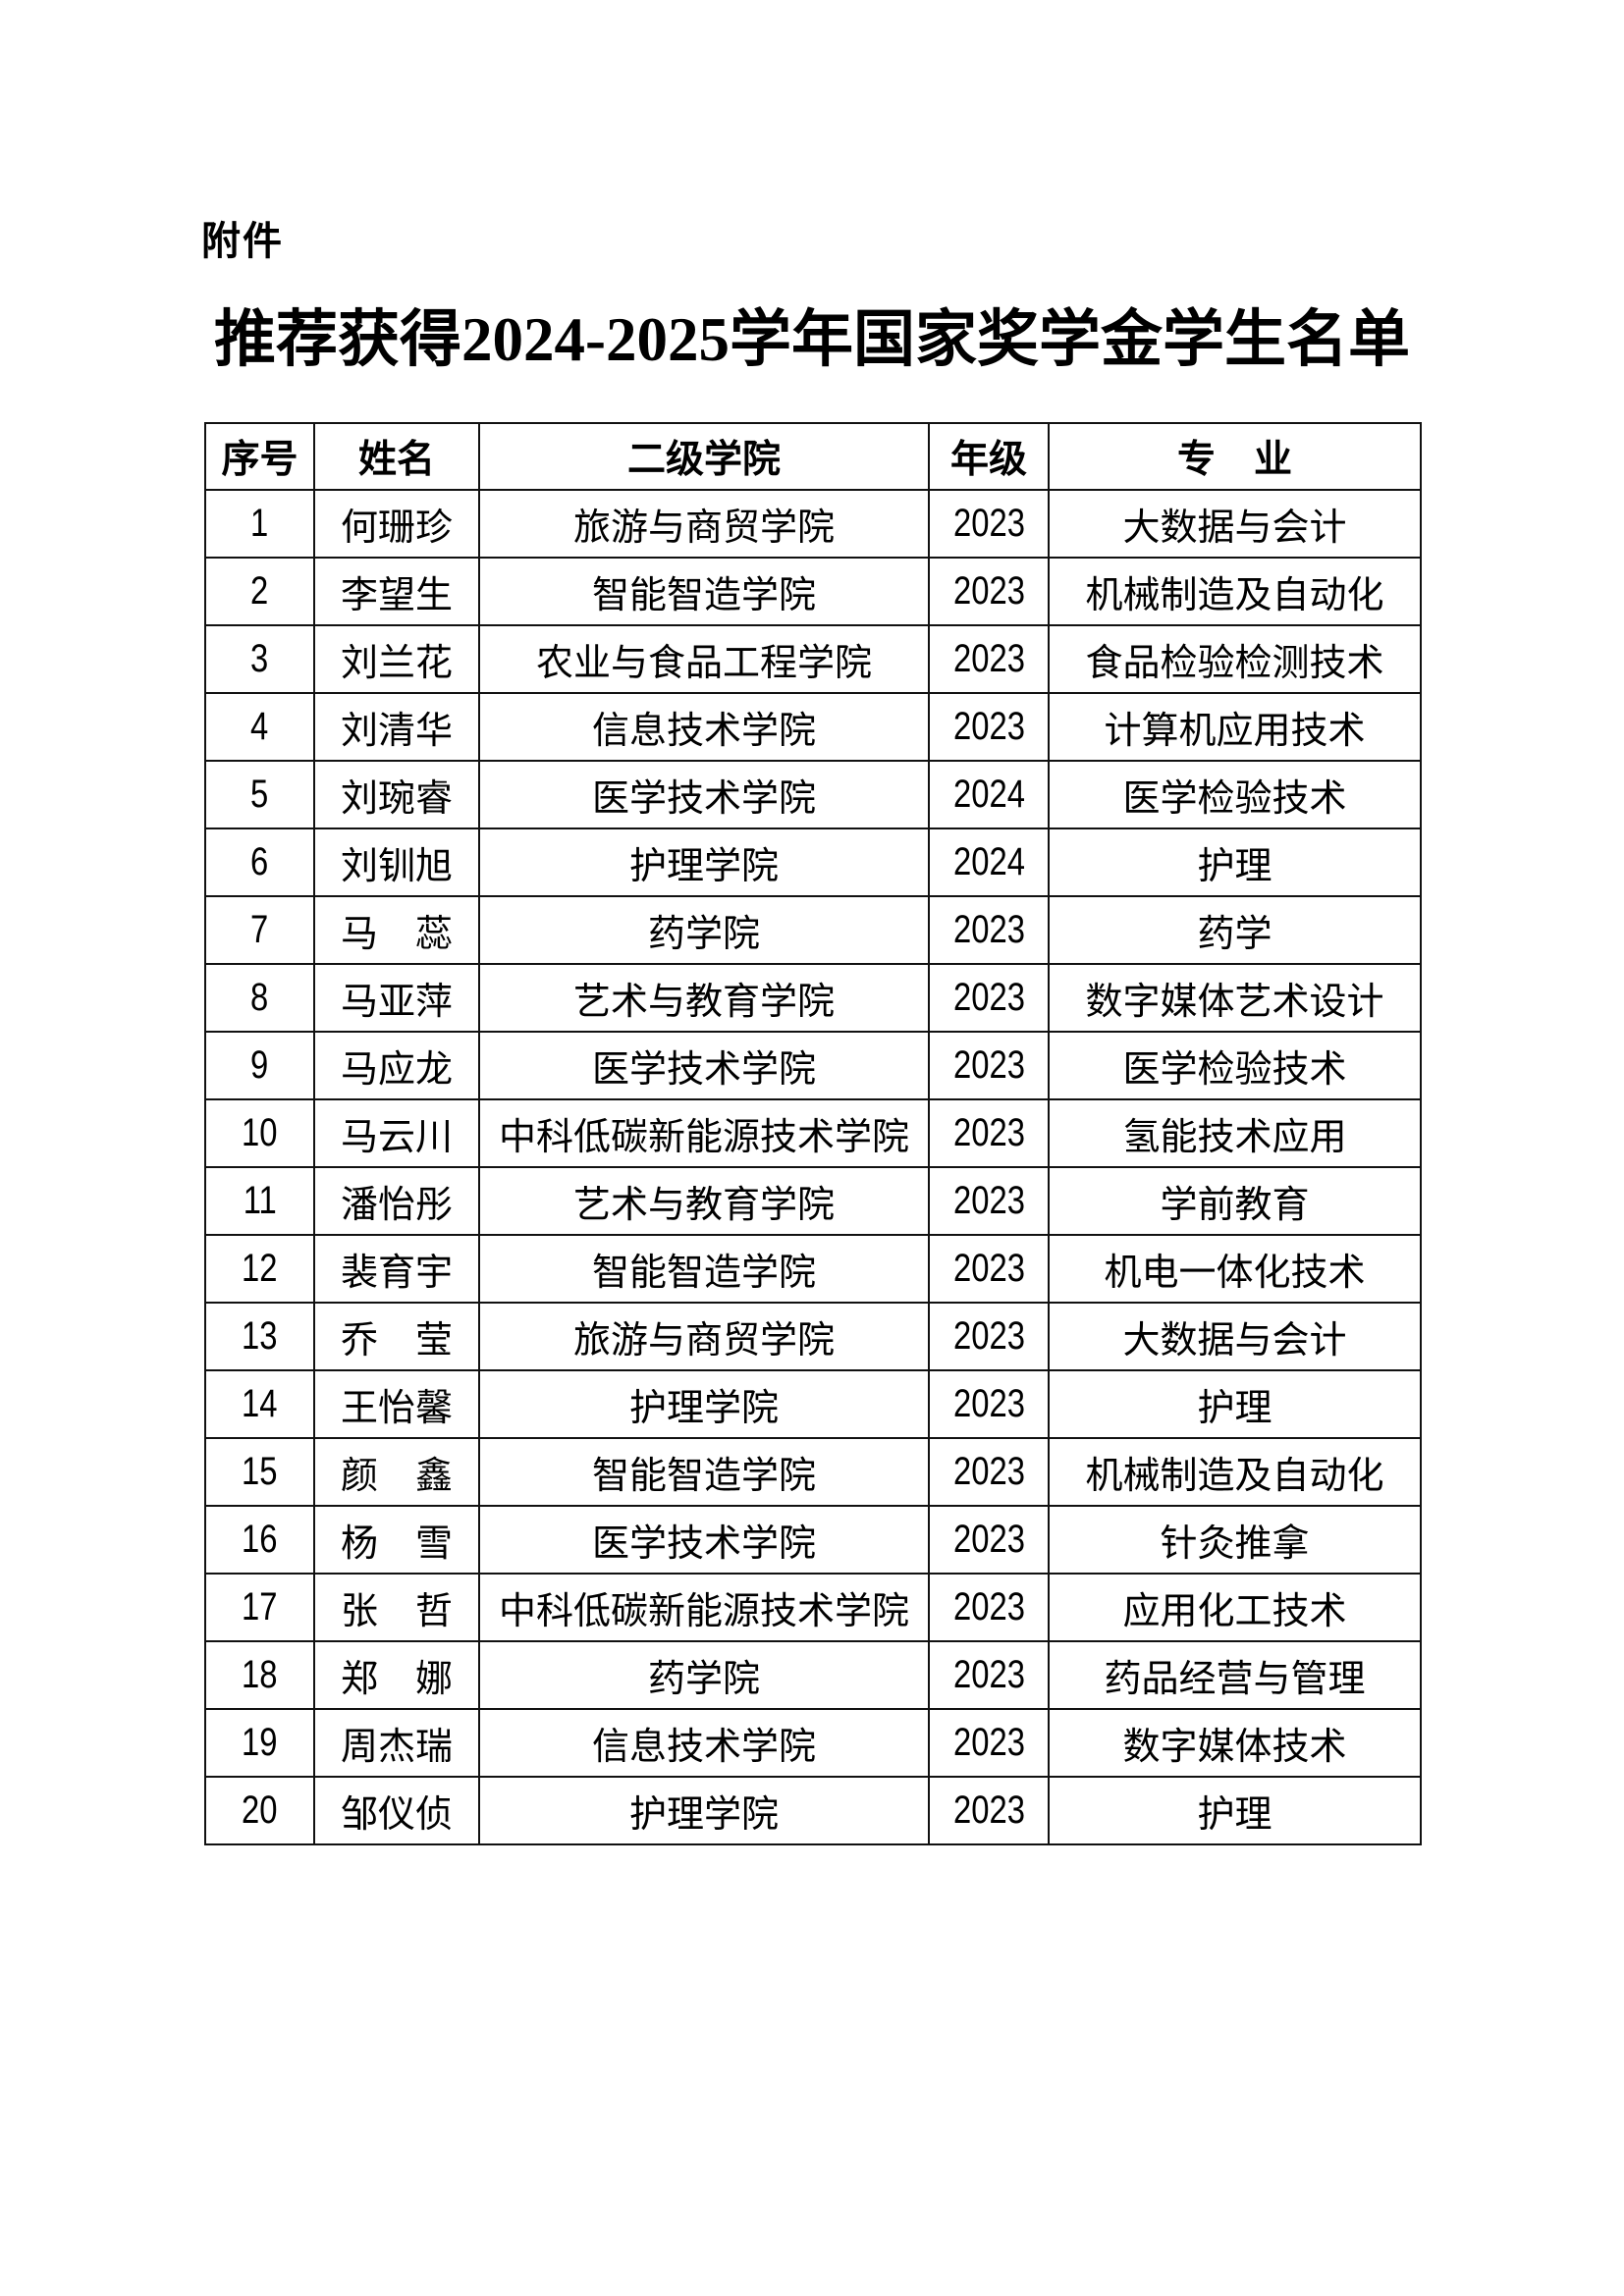  I want to click on cell-name: 杨 雪, so click(396, 1540).